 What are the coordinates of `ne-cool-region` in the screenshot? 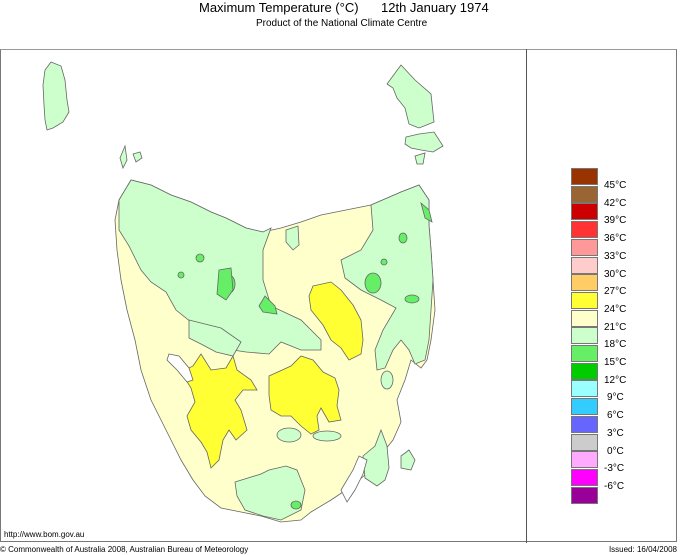 It's located at (387, 277).